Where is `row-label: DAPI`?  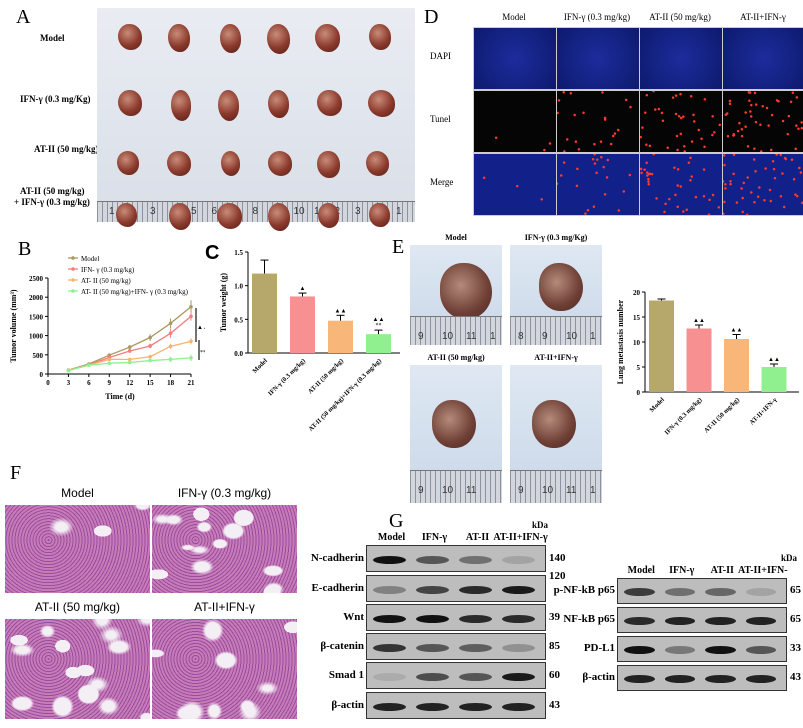
row-label: DAPI is located at coordinates (441, 56).